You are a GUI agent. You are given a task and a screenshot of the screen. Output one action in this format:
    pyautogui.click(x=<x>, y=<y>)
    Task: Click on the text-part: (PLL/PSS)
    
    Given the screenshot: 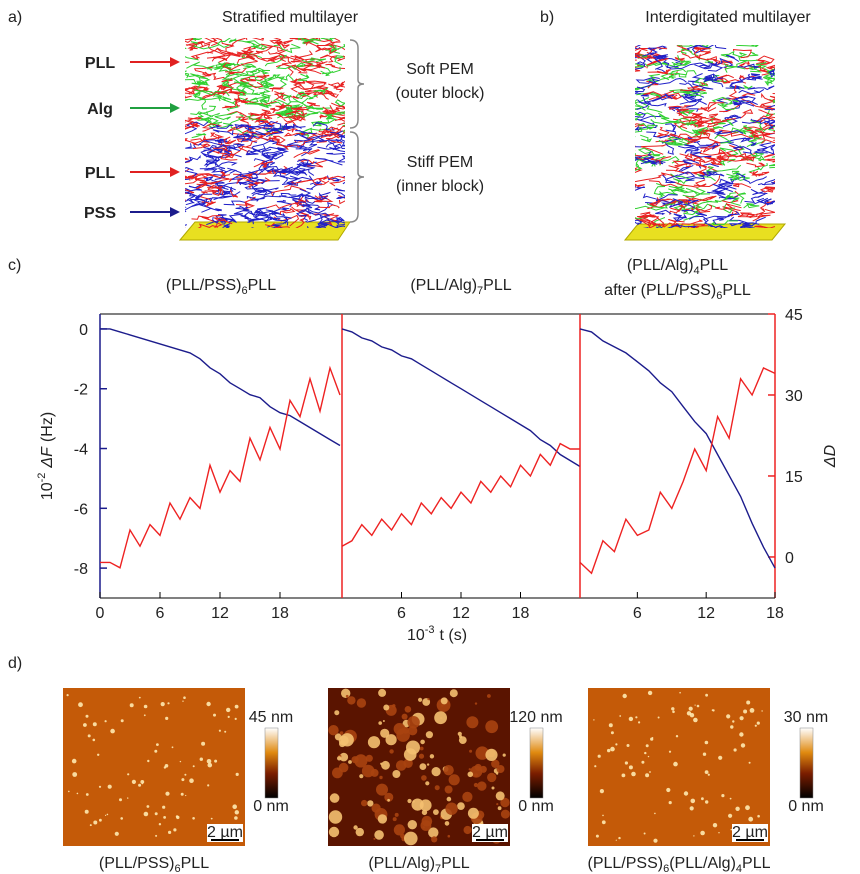 What is the action you would take?
    pyautogui.click(x=204, y=285)
    